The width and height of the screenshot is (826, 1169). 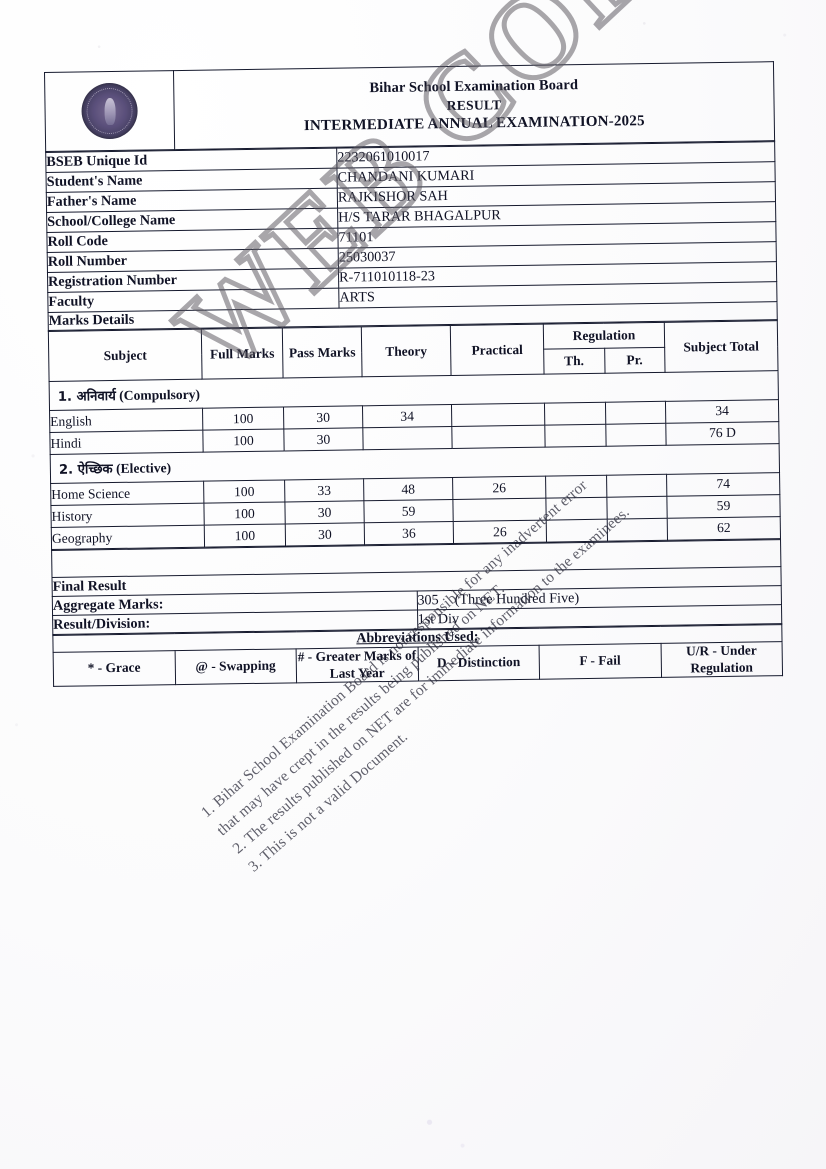 I want to click on full-marks-english: 100, so click(x=243, y=419).